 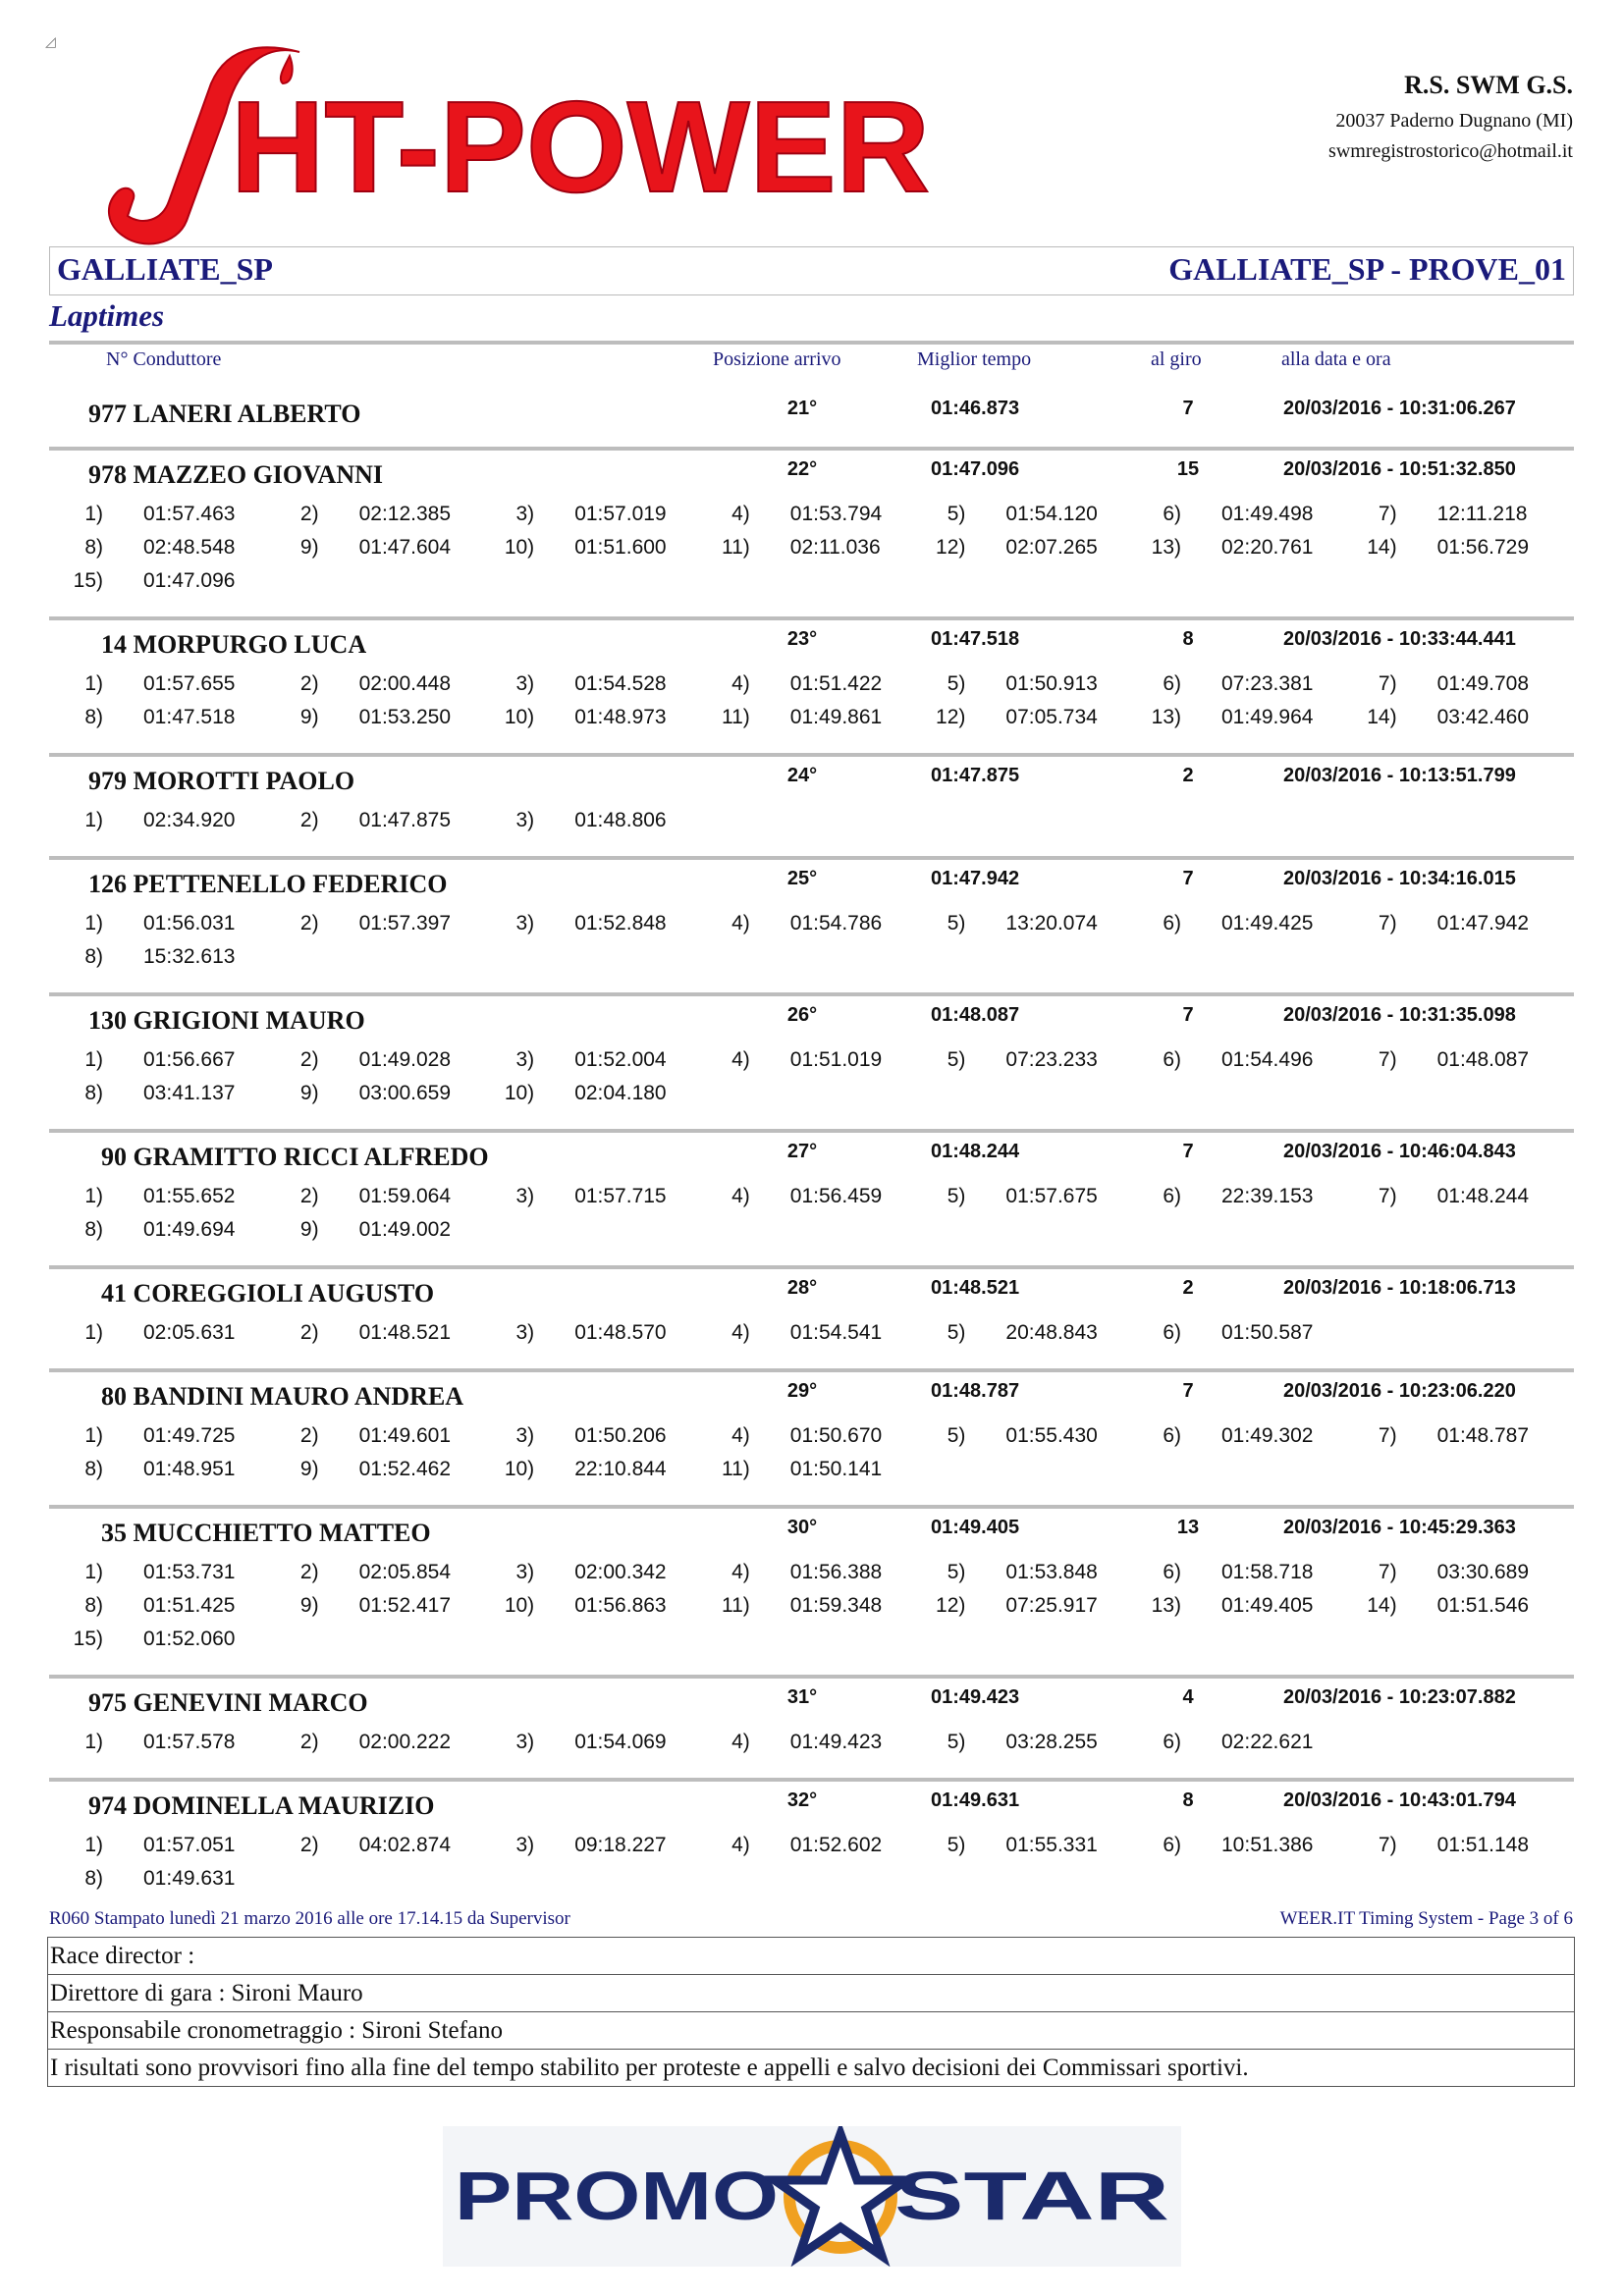 I want to click on lap-time: 02:00.448, so click(x=405, y=683).